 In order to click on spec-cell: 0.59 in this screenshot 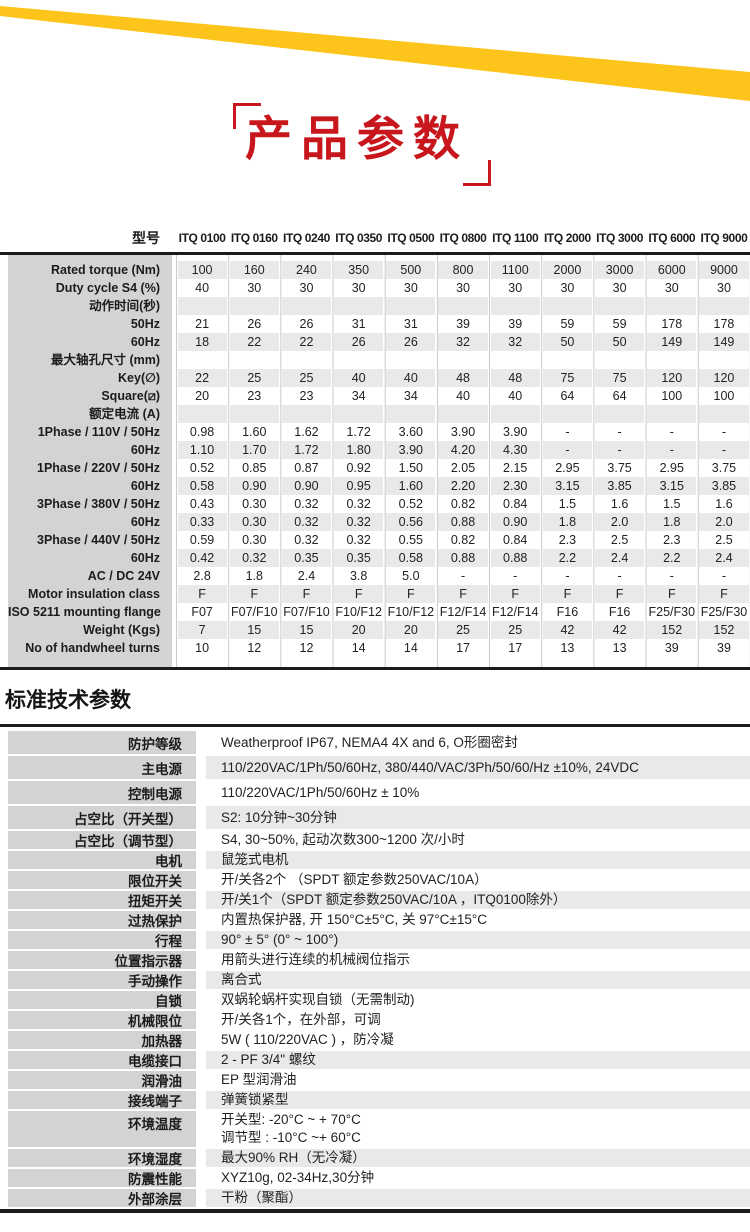, I will do `click(202, 540)`.